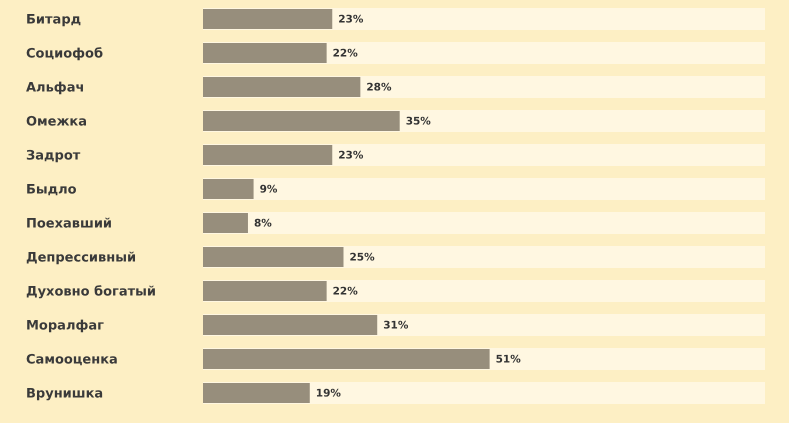 This screenshot has width=789, height=423. What do you see at coordinates (51, 190) in the screenshot?
I see `y-tick-label: Быдло` at bounding box center [51, 190].